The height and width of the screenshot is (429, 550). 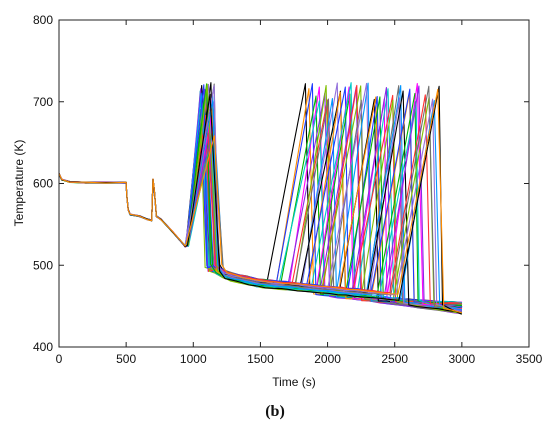 I want to click on x-tick-label: 1500, so click(x=260, y=359).